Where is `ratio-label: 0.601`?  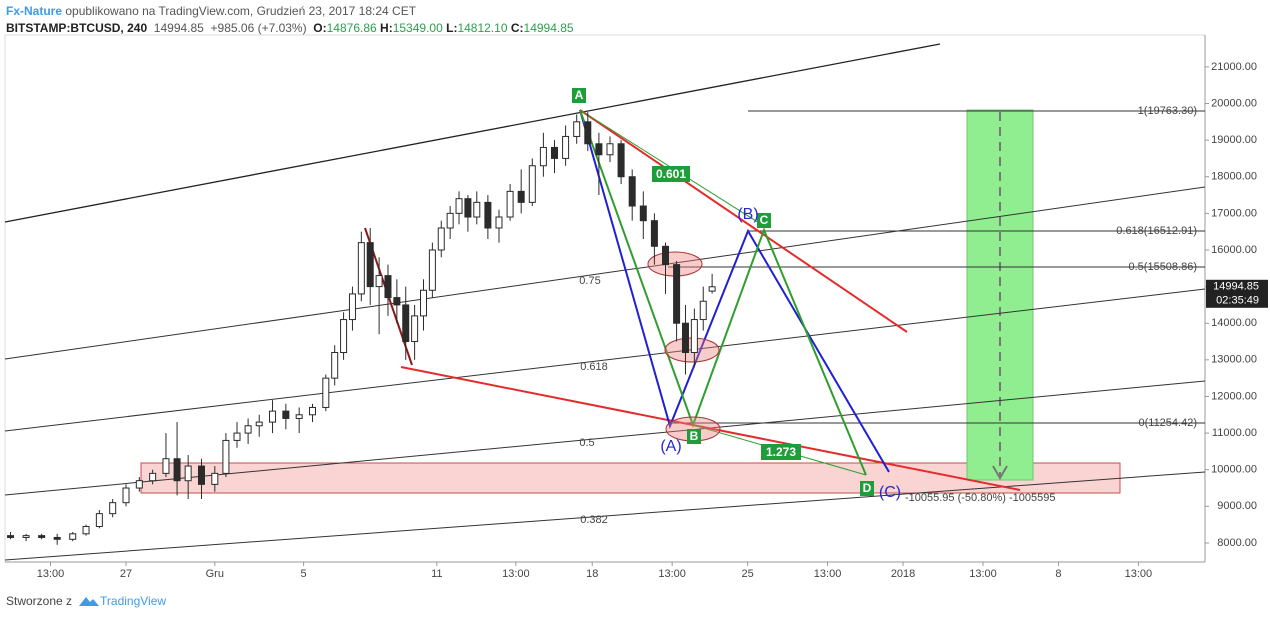
ratio-label: 0.601 is located at coordinates (671, 174).